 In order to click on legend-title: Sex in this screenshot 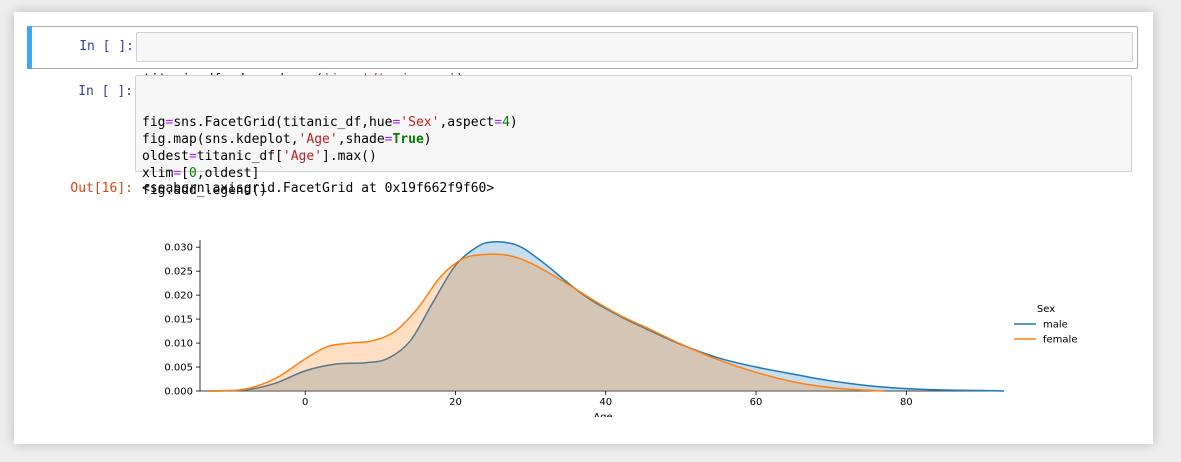, I will do `click(1046, 309)`.